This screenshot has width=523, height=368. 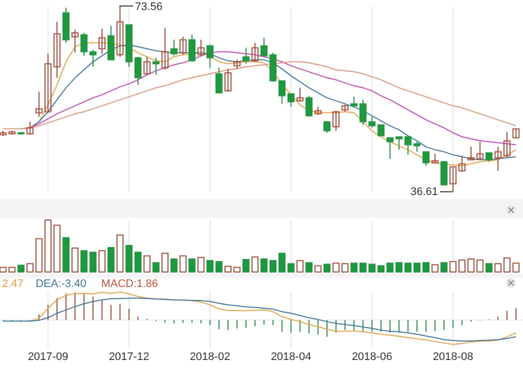 I want to click on x-tick-label: 2017-09, so click(x=48, y=357).